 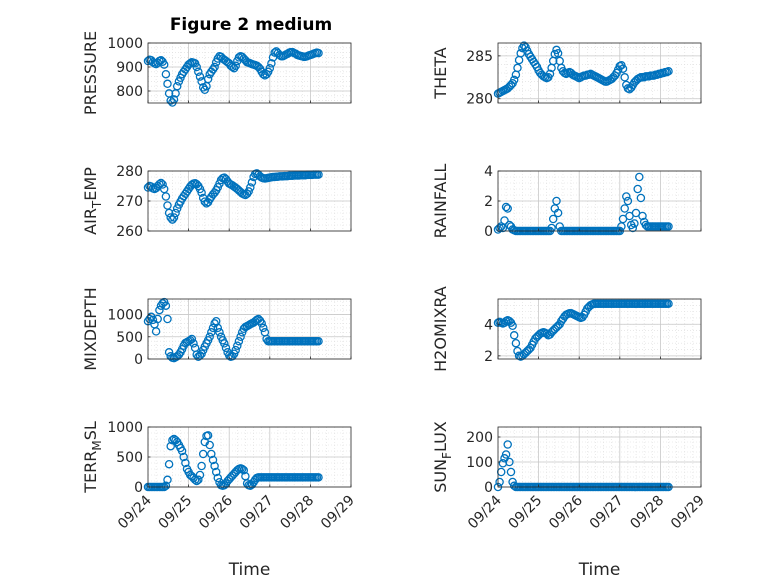 I want to click on subplot-mixdepth: 0 500 1000 MIXDEPTH, so click(x=216, y=329).